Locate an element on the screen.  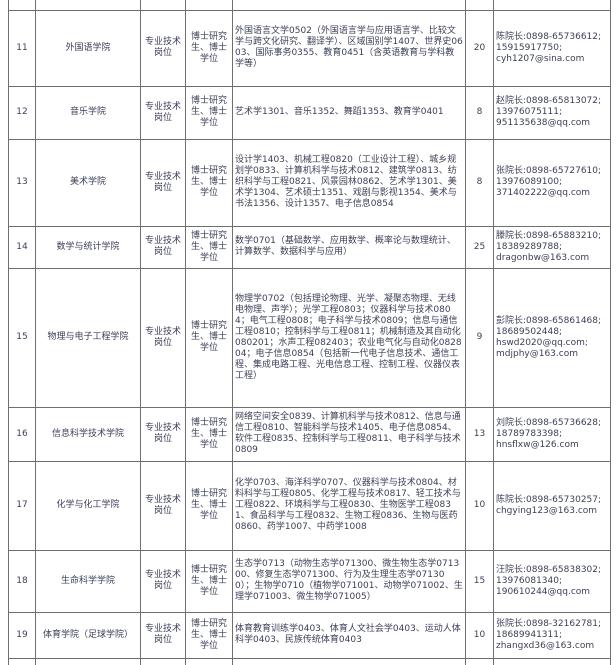
college-cell: 体育学院（足球学院） is located at coordinates (88, 635).